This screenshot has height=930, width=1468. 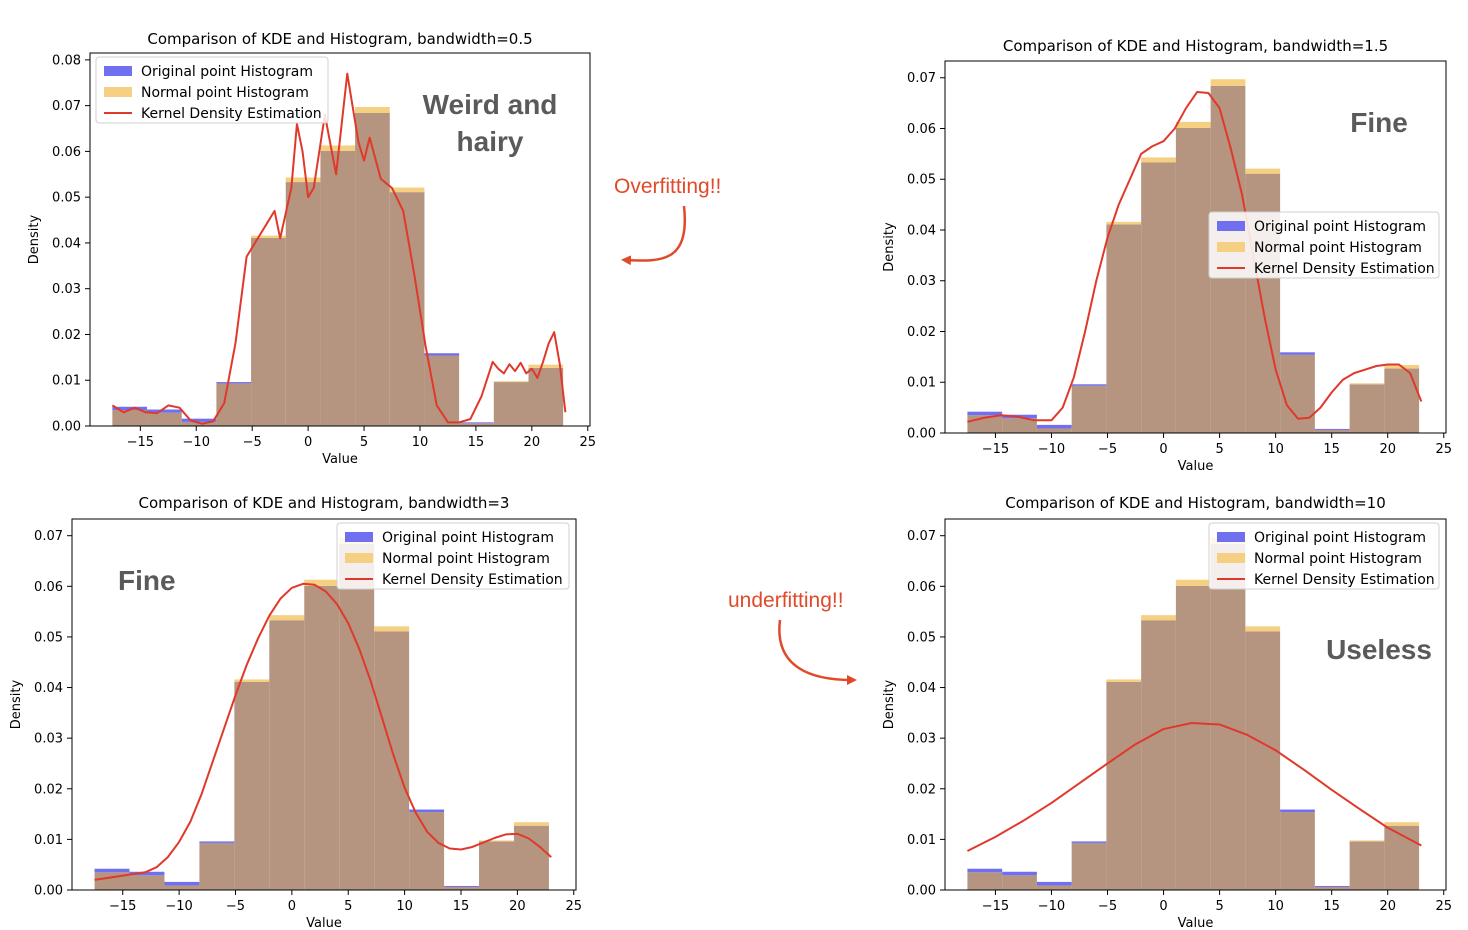 What do you see at coordinates (1340, 538) in the screenshot?
I see `legend-label: Original point Histogram` at bounding box center [1340, 538].